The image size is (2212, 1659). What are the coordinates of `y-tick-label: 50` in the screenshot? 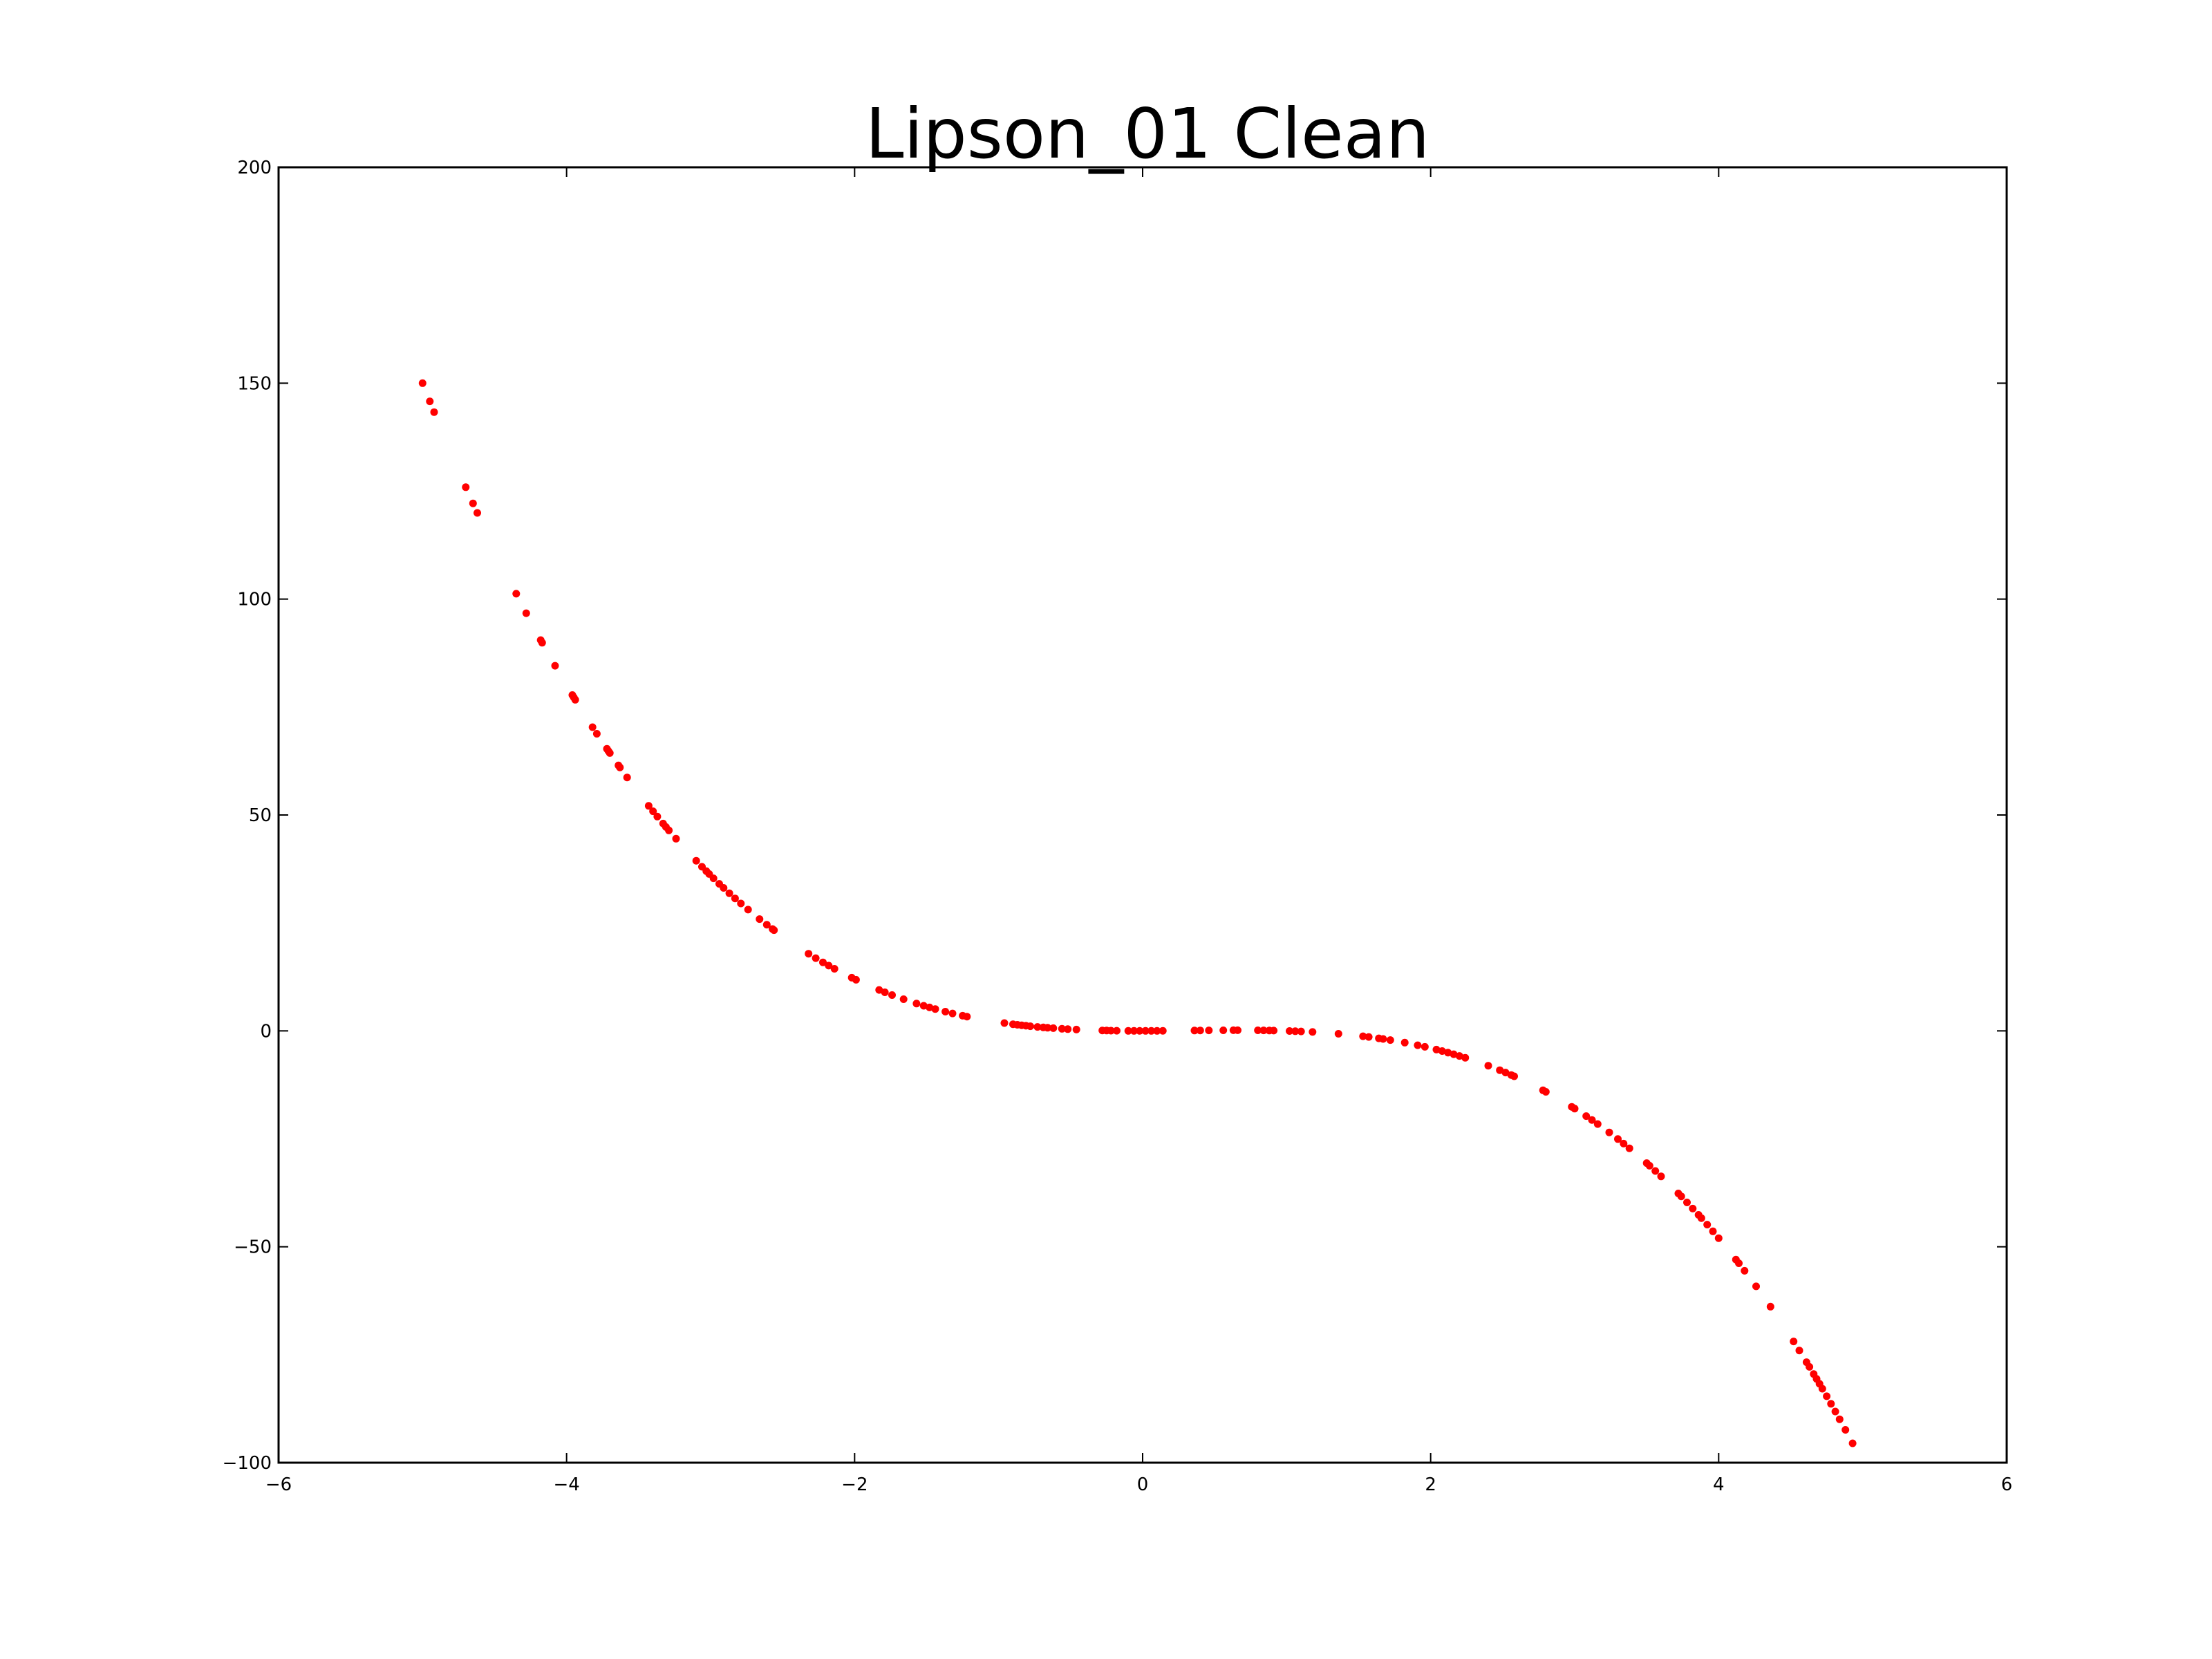 It's located at (260, 815).